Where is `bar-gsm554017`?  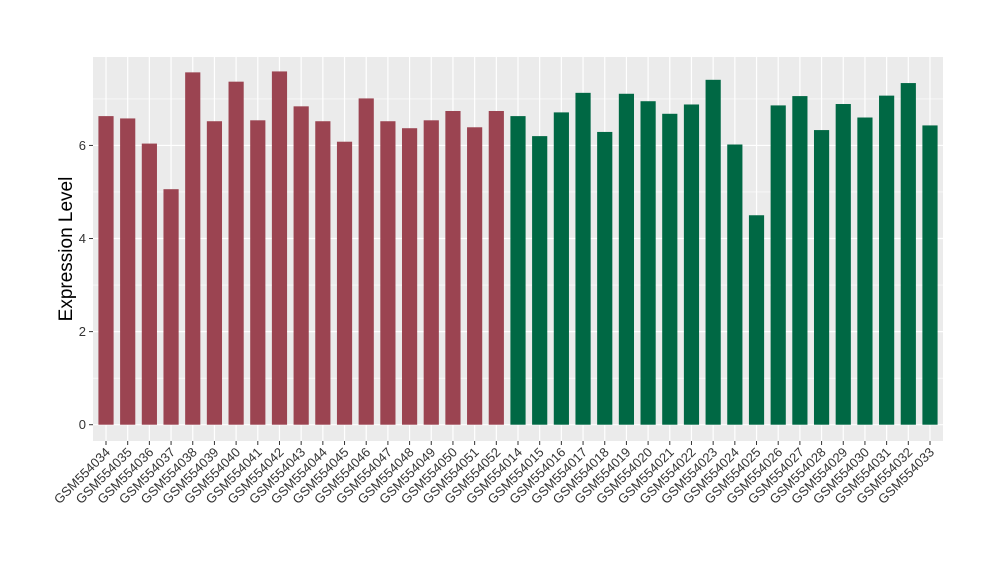
bar-gsm554017 is located at coordinates (583, 258).